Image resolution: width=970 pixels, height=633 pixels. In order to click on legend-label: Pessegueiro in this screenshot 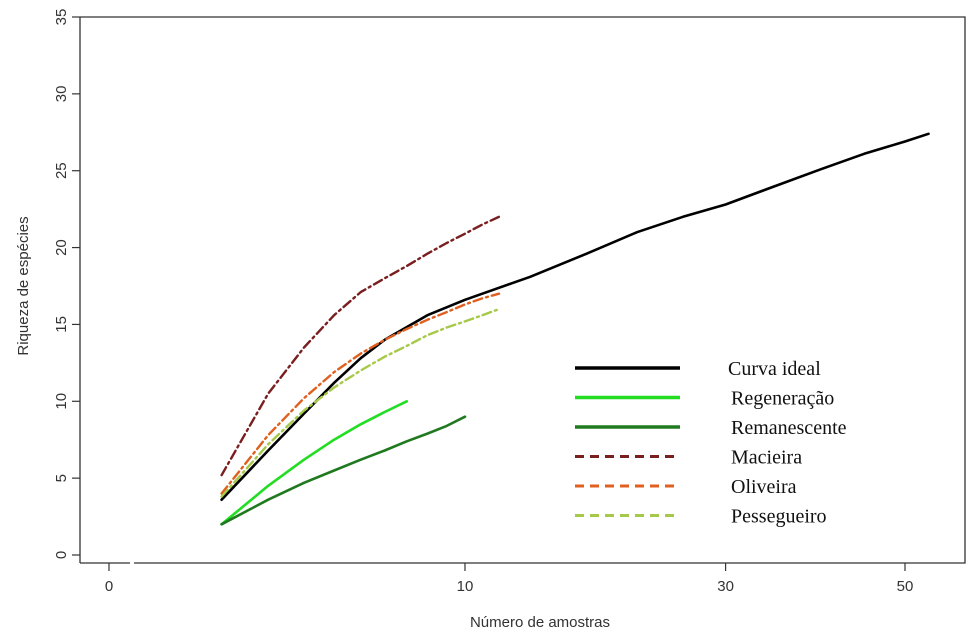, I will do `click(779, 517)`.